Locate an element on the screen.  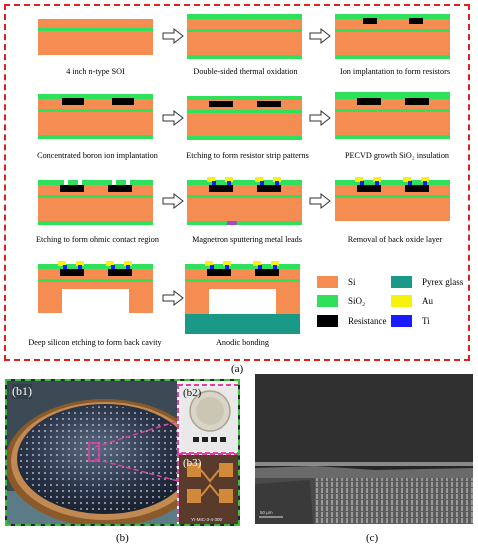
panel-b-frame: (b1) (b2) (b3) YI-MIC-3-4-300 is located at coordinates (122, 452).